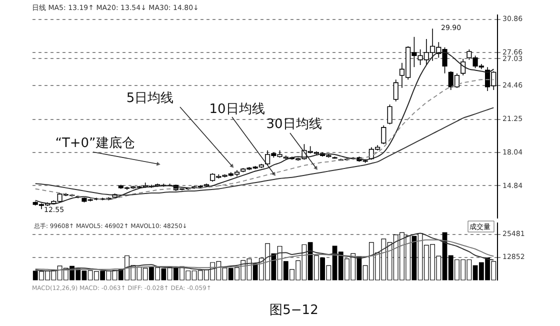  What do you see at coordinates (150, 98) in the screenshot?
I see `annotation: 5日均线` at bounding box center [150, 98].